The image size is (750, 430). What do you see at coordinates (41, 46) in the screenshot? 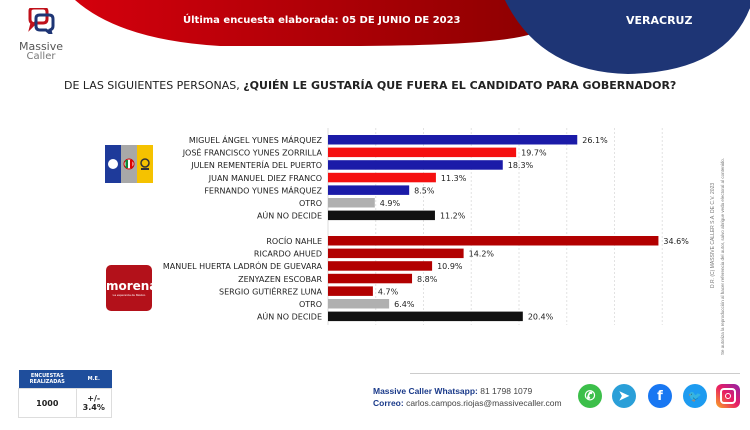
I see `brand-name-line1: Massive` at bounding box center [41, 46].